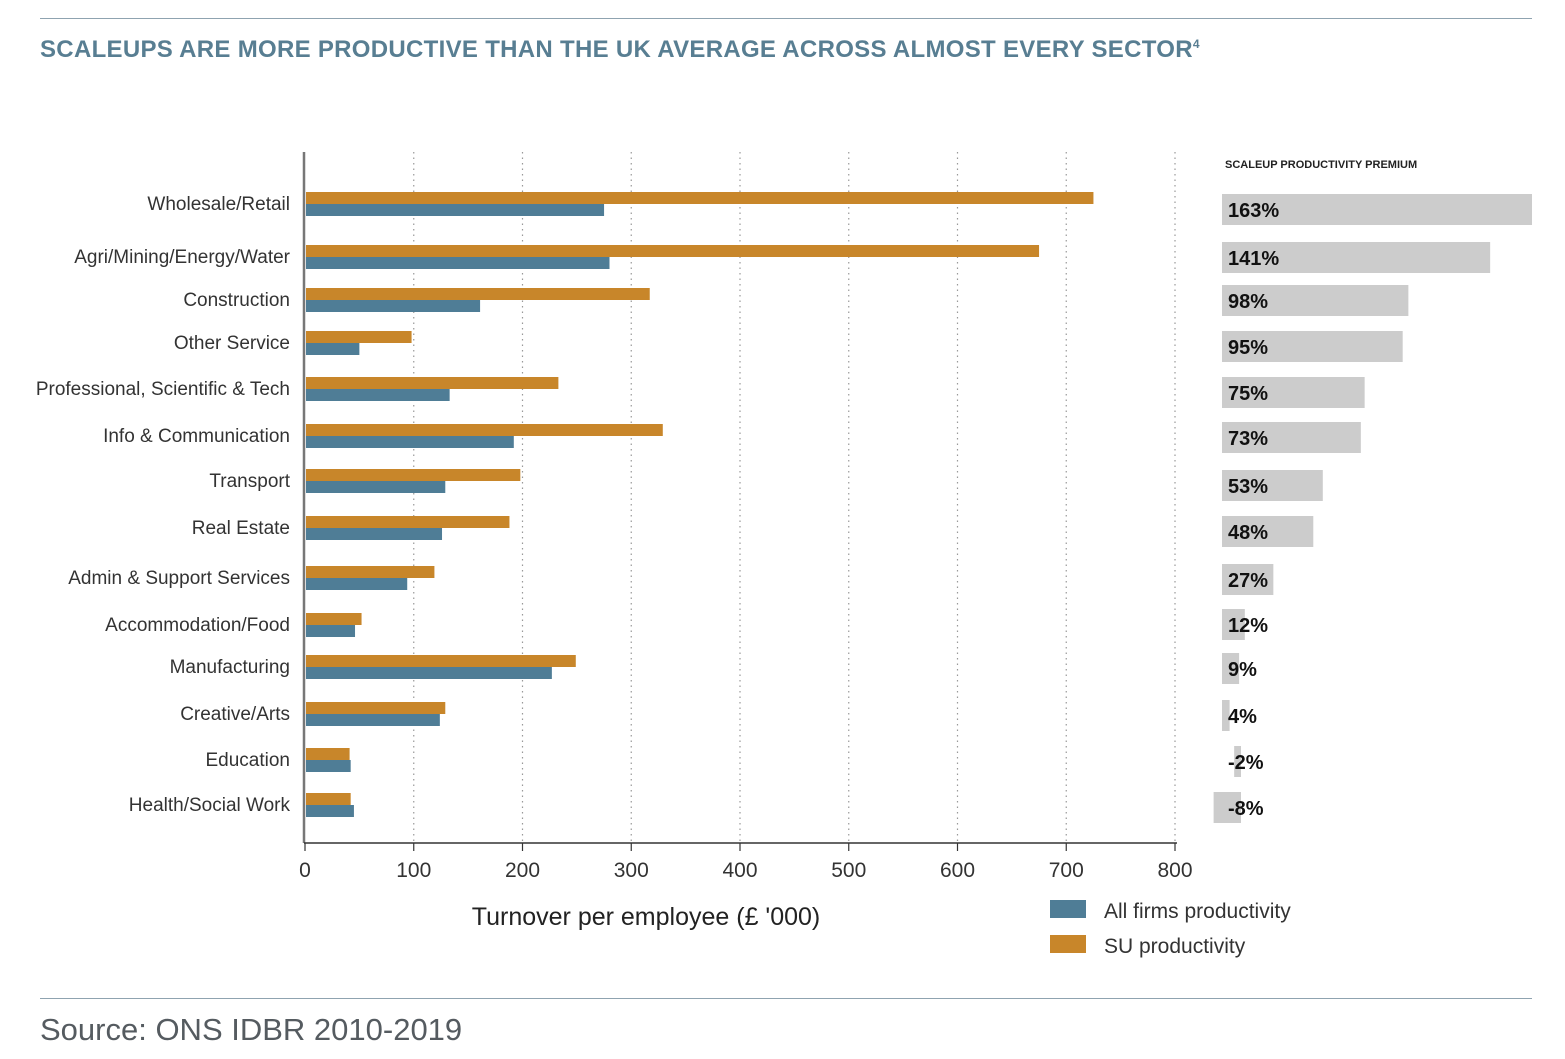  Describe the element at coordinates (1242, 670) in the screenshot. I see `premium-label: 9%` at that location.